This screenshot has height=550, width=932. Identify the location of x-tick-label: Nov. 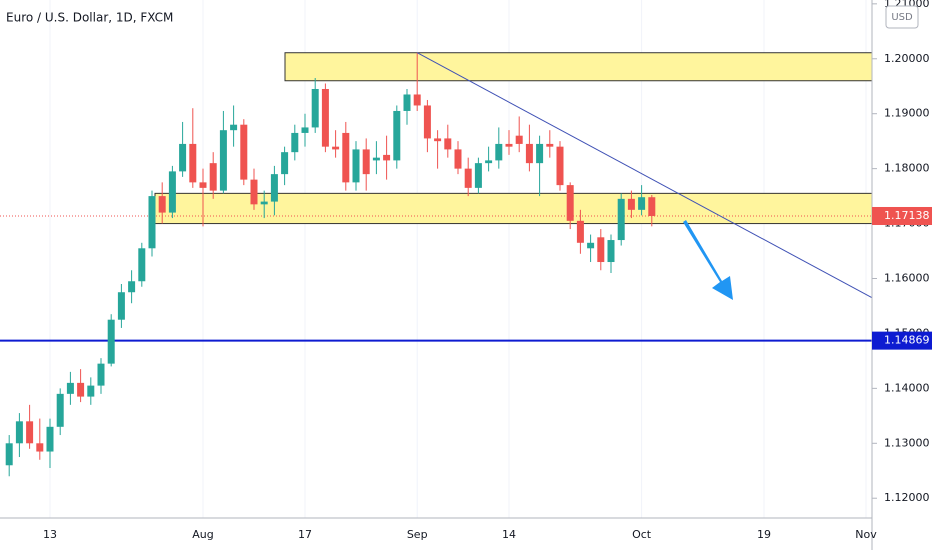
(866, 534).